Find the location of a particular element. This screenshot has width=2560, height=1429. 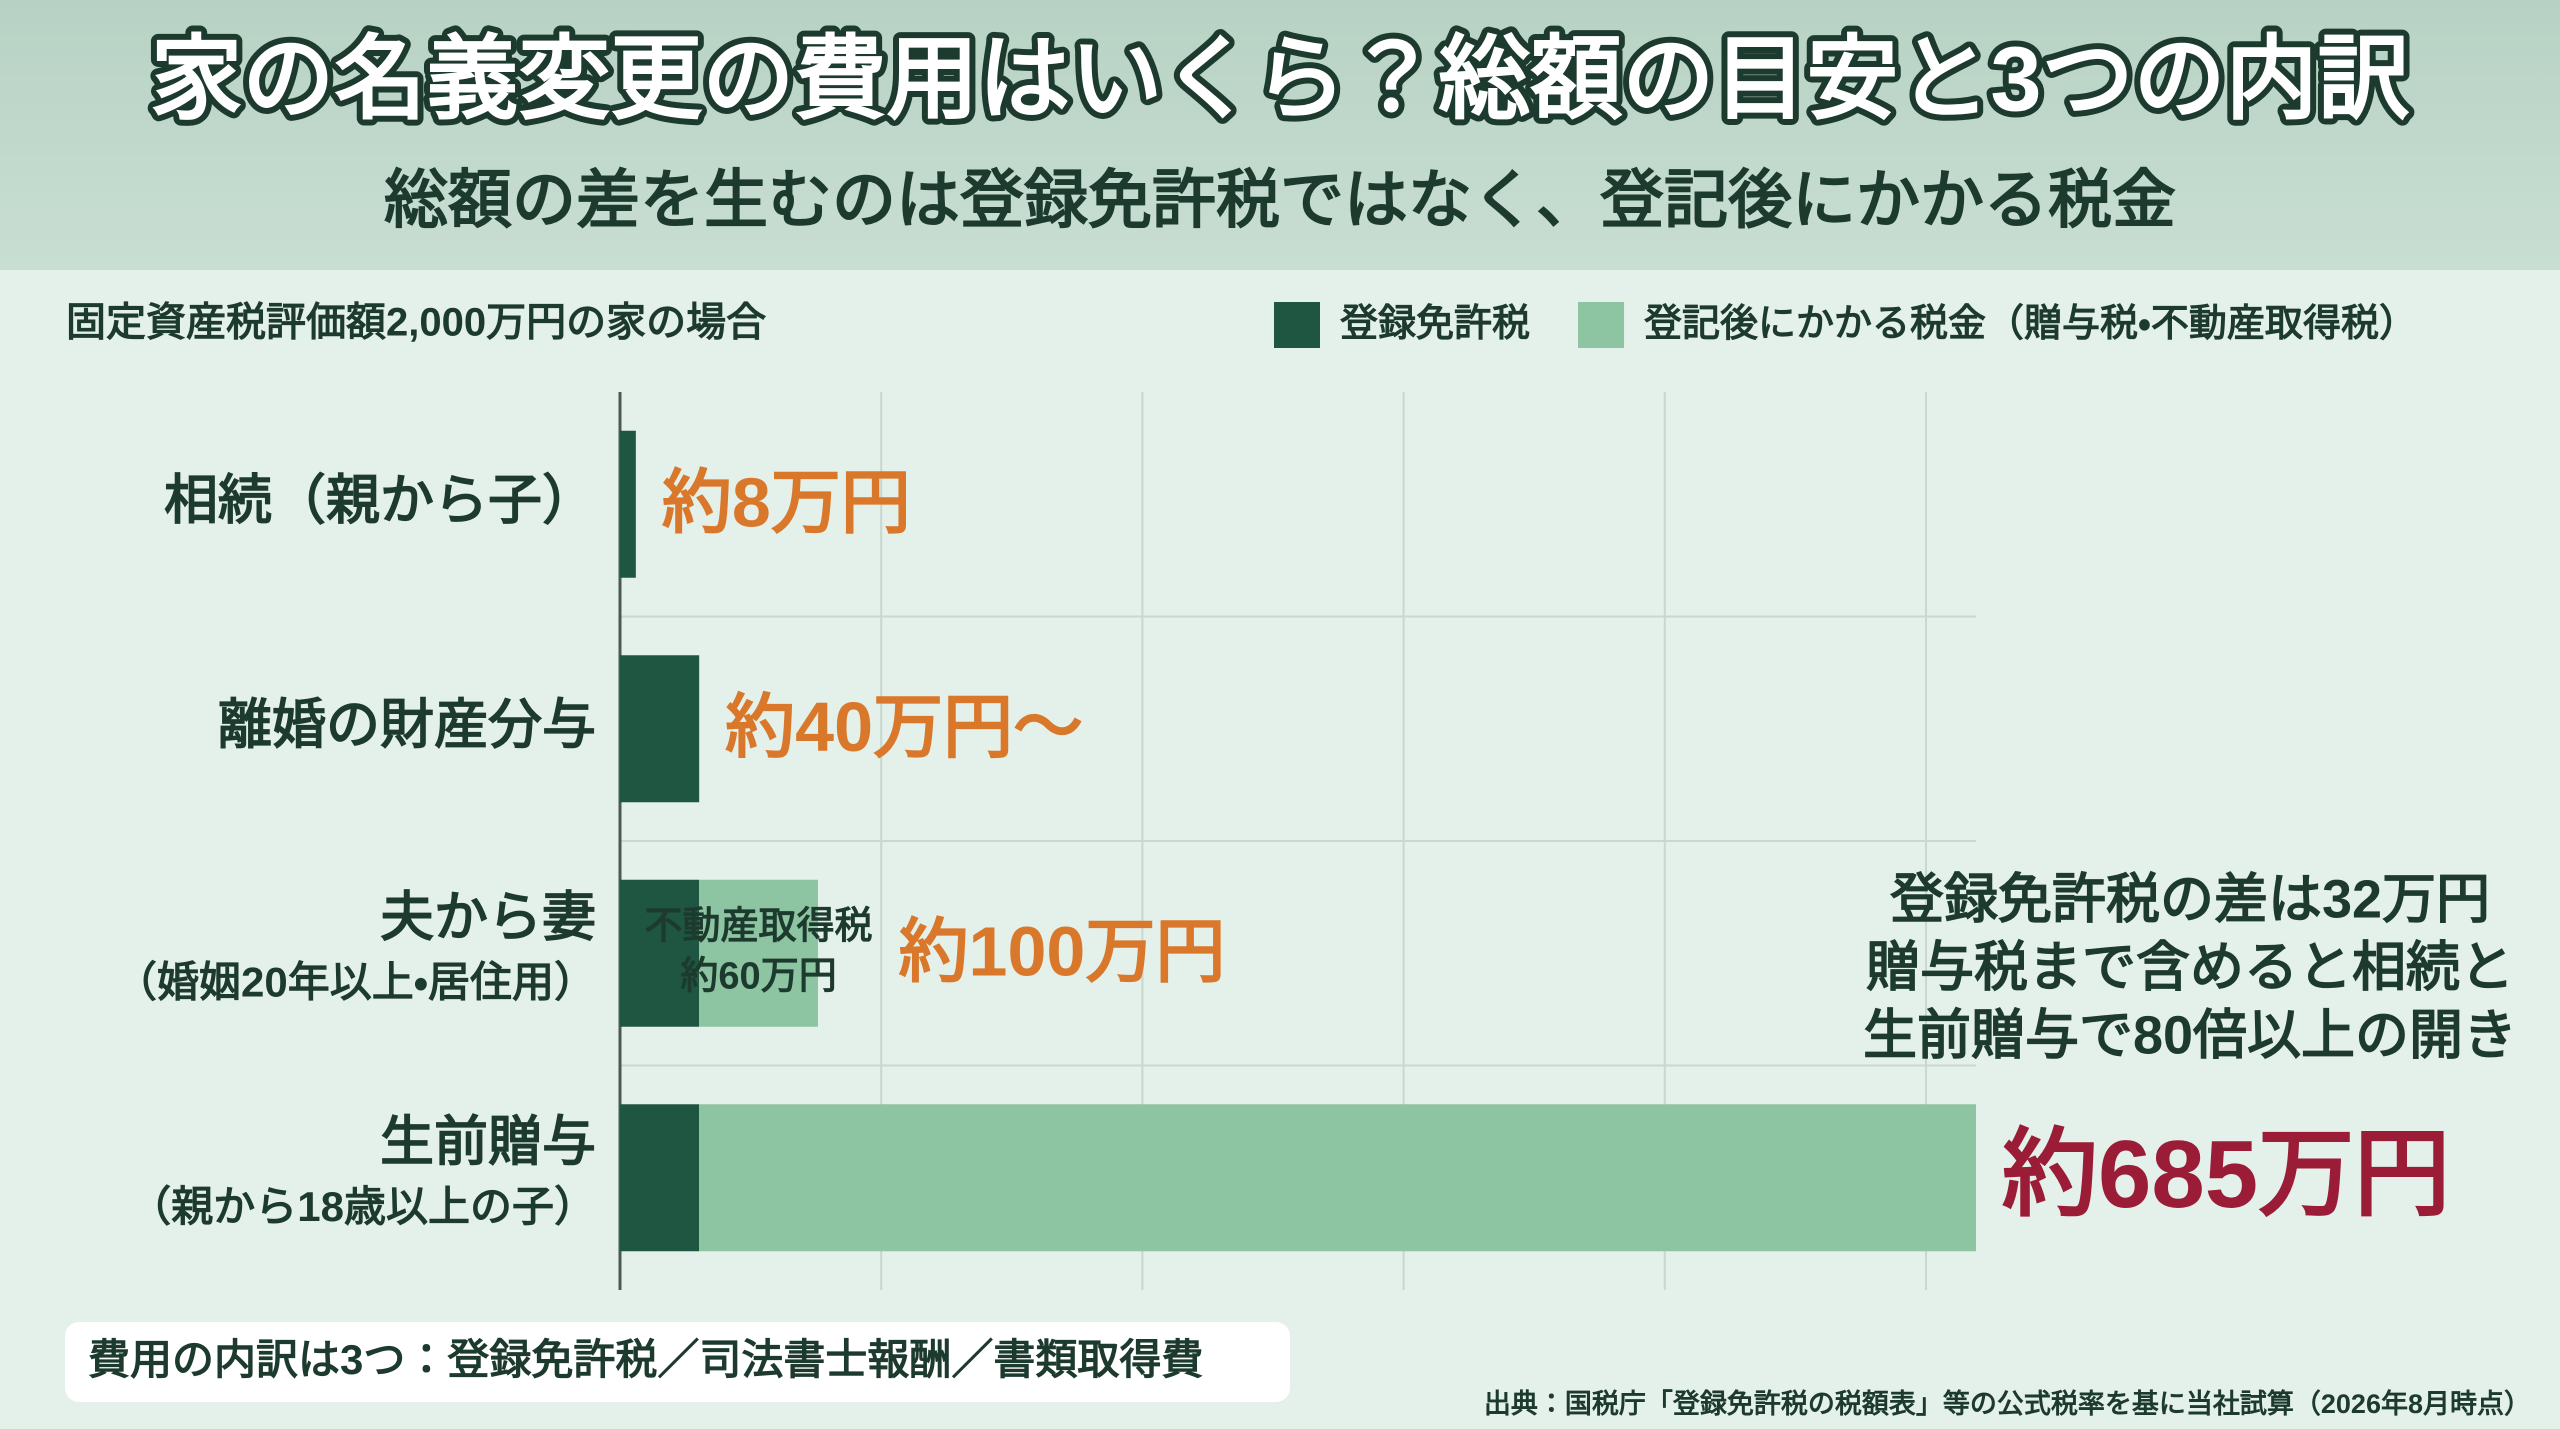

legend-label: 登録免許税 is located at coordinates (1434, 324).